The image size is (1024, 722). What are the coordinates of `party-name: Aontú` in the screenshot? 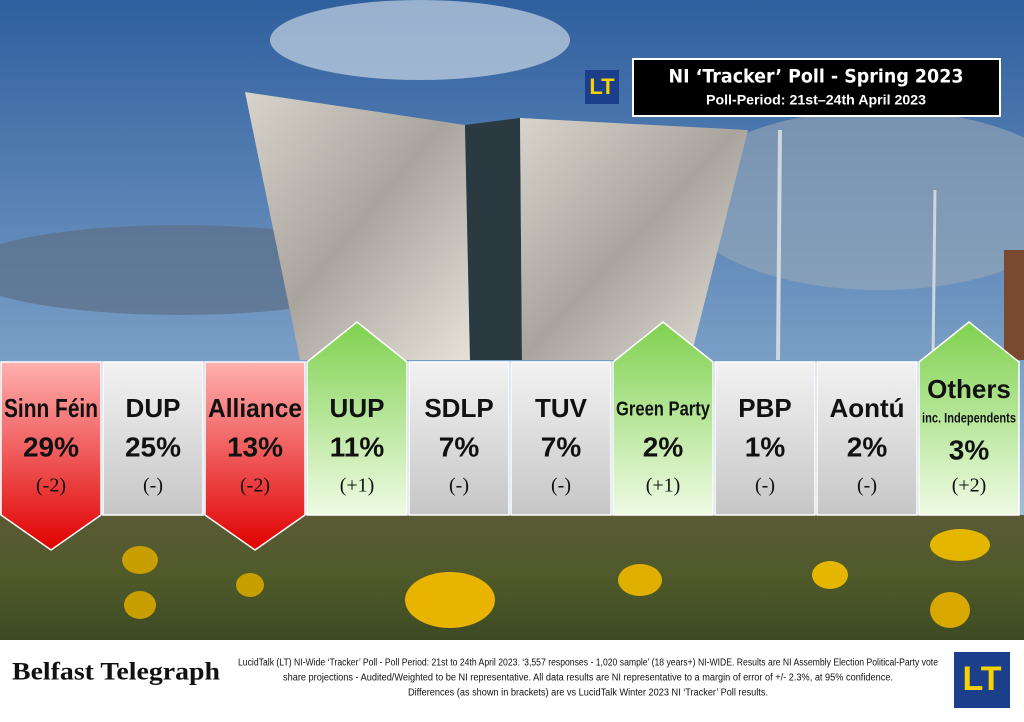 It's located at (866, 408).